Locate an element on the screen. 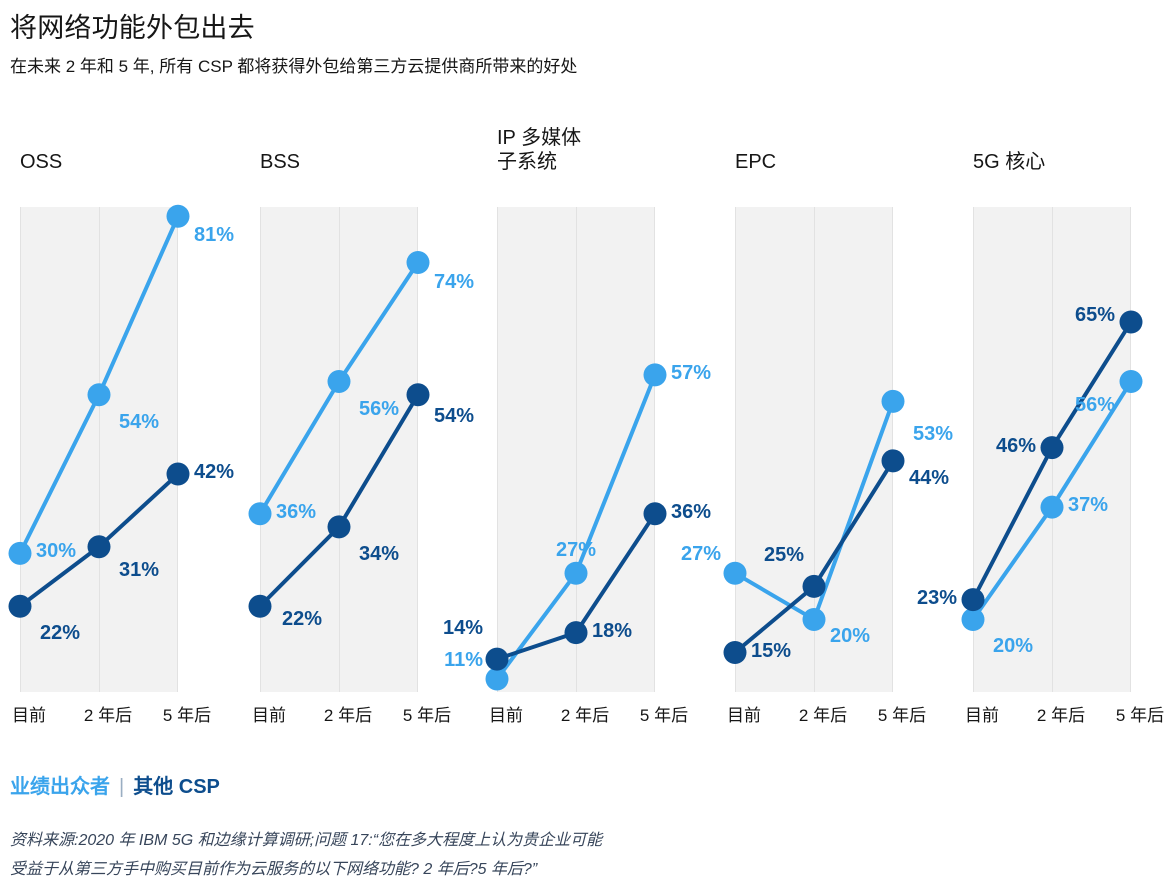  source-line2: 受益于从第三方手中购买目前作为云服务的以下网络功能? 2 年后?5 年后?” is located at coordinates (274, 869).